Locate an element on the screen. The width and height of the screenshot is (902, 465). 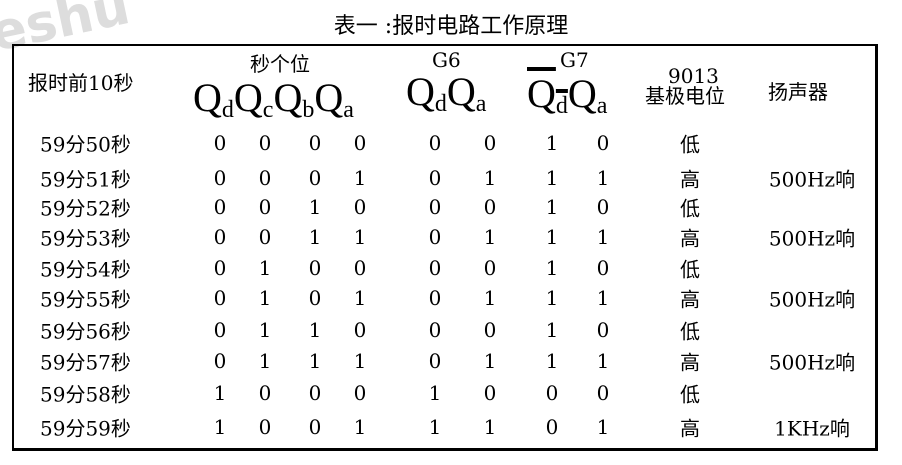
row-time: 59分52秒 is located at coordinates (85, 208).